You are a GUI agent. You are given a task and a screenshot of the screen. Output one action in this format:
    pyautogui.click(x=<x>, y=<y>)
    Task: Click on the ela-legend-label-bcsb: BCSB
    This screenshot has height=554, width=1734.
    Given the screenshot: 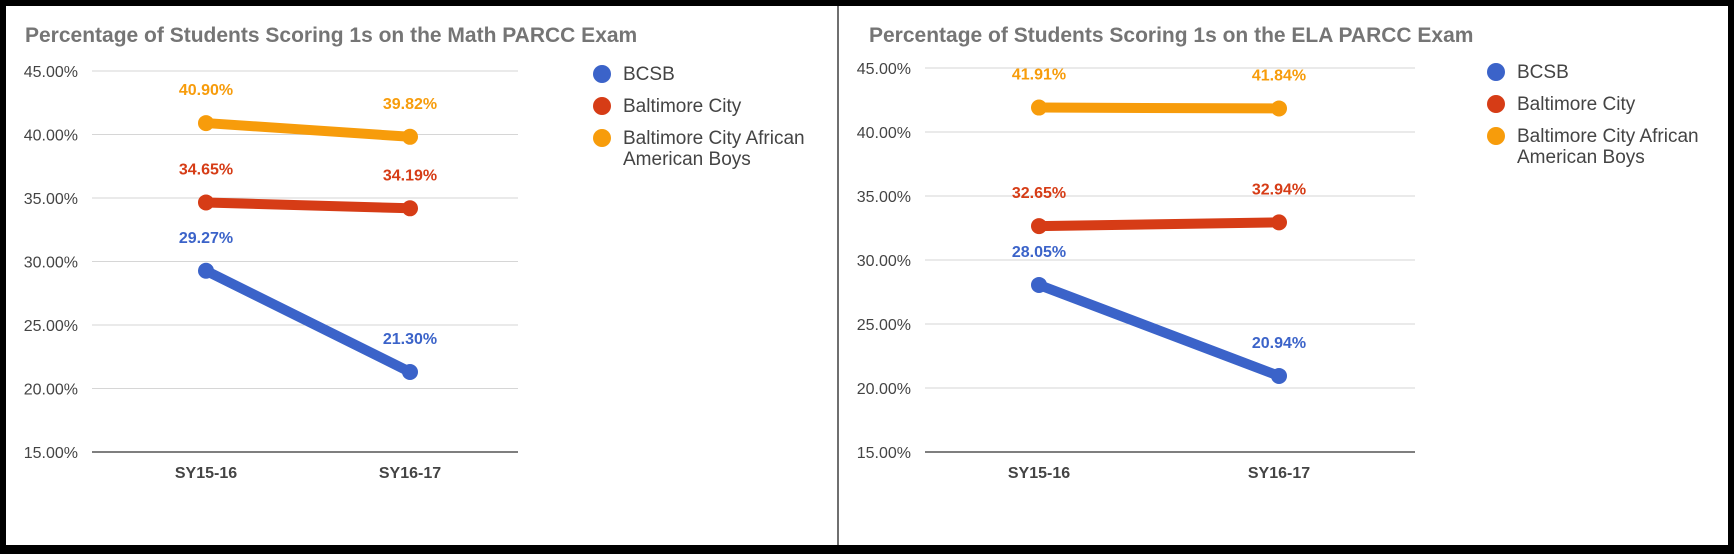 What is the action you would take?
    pyautogui.click(x=1543, y=72)
    